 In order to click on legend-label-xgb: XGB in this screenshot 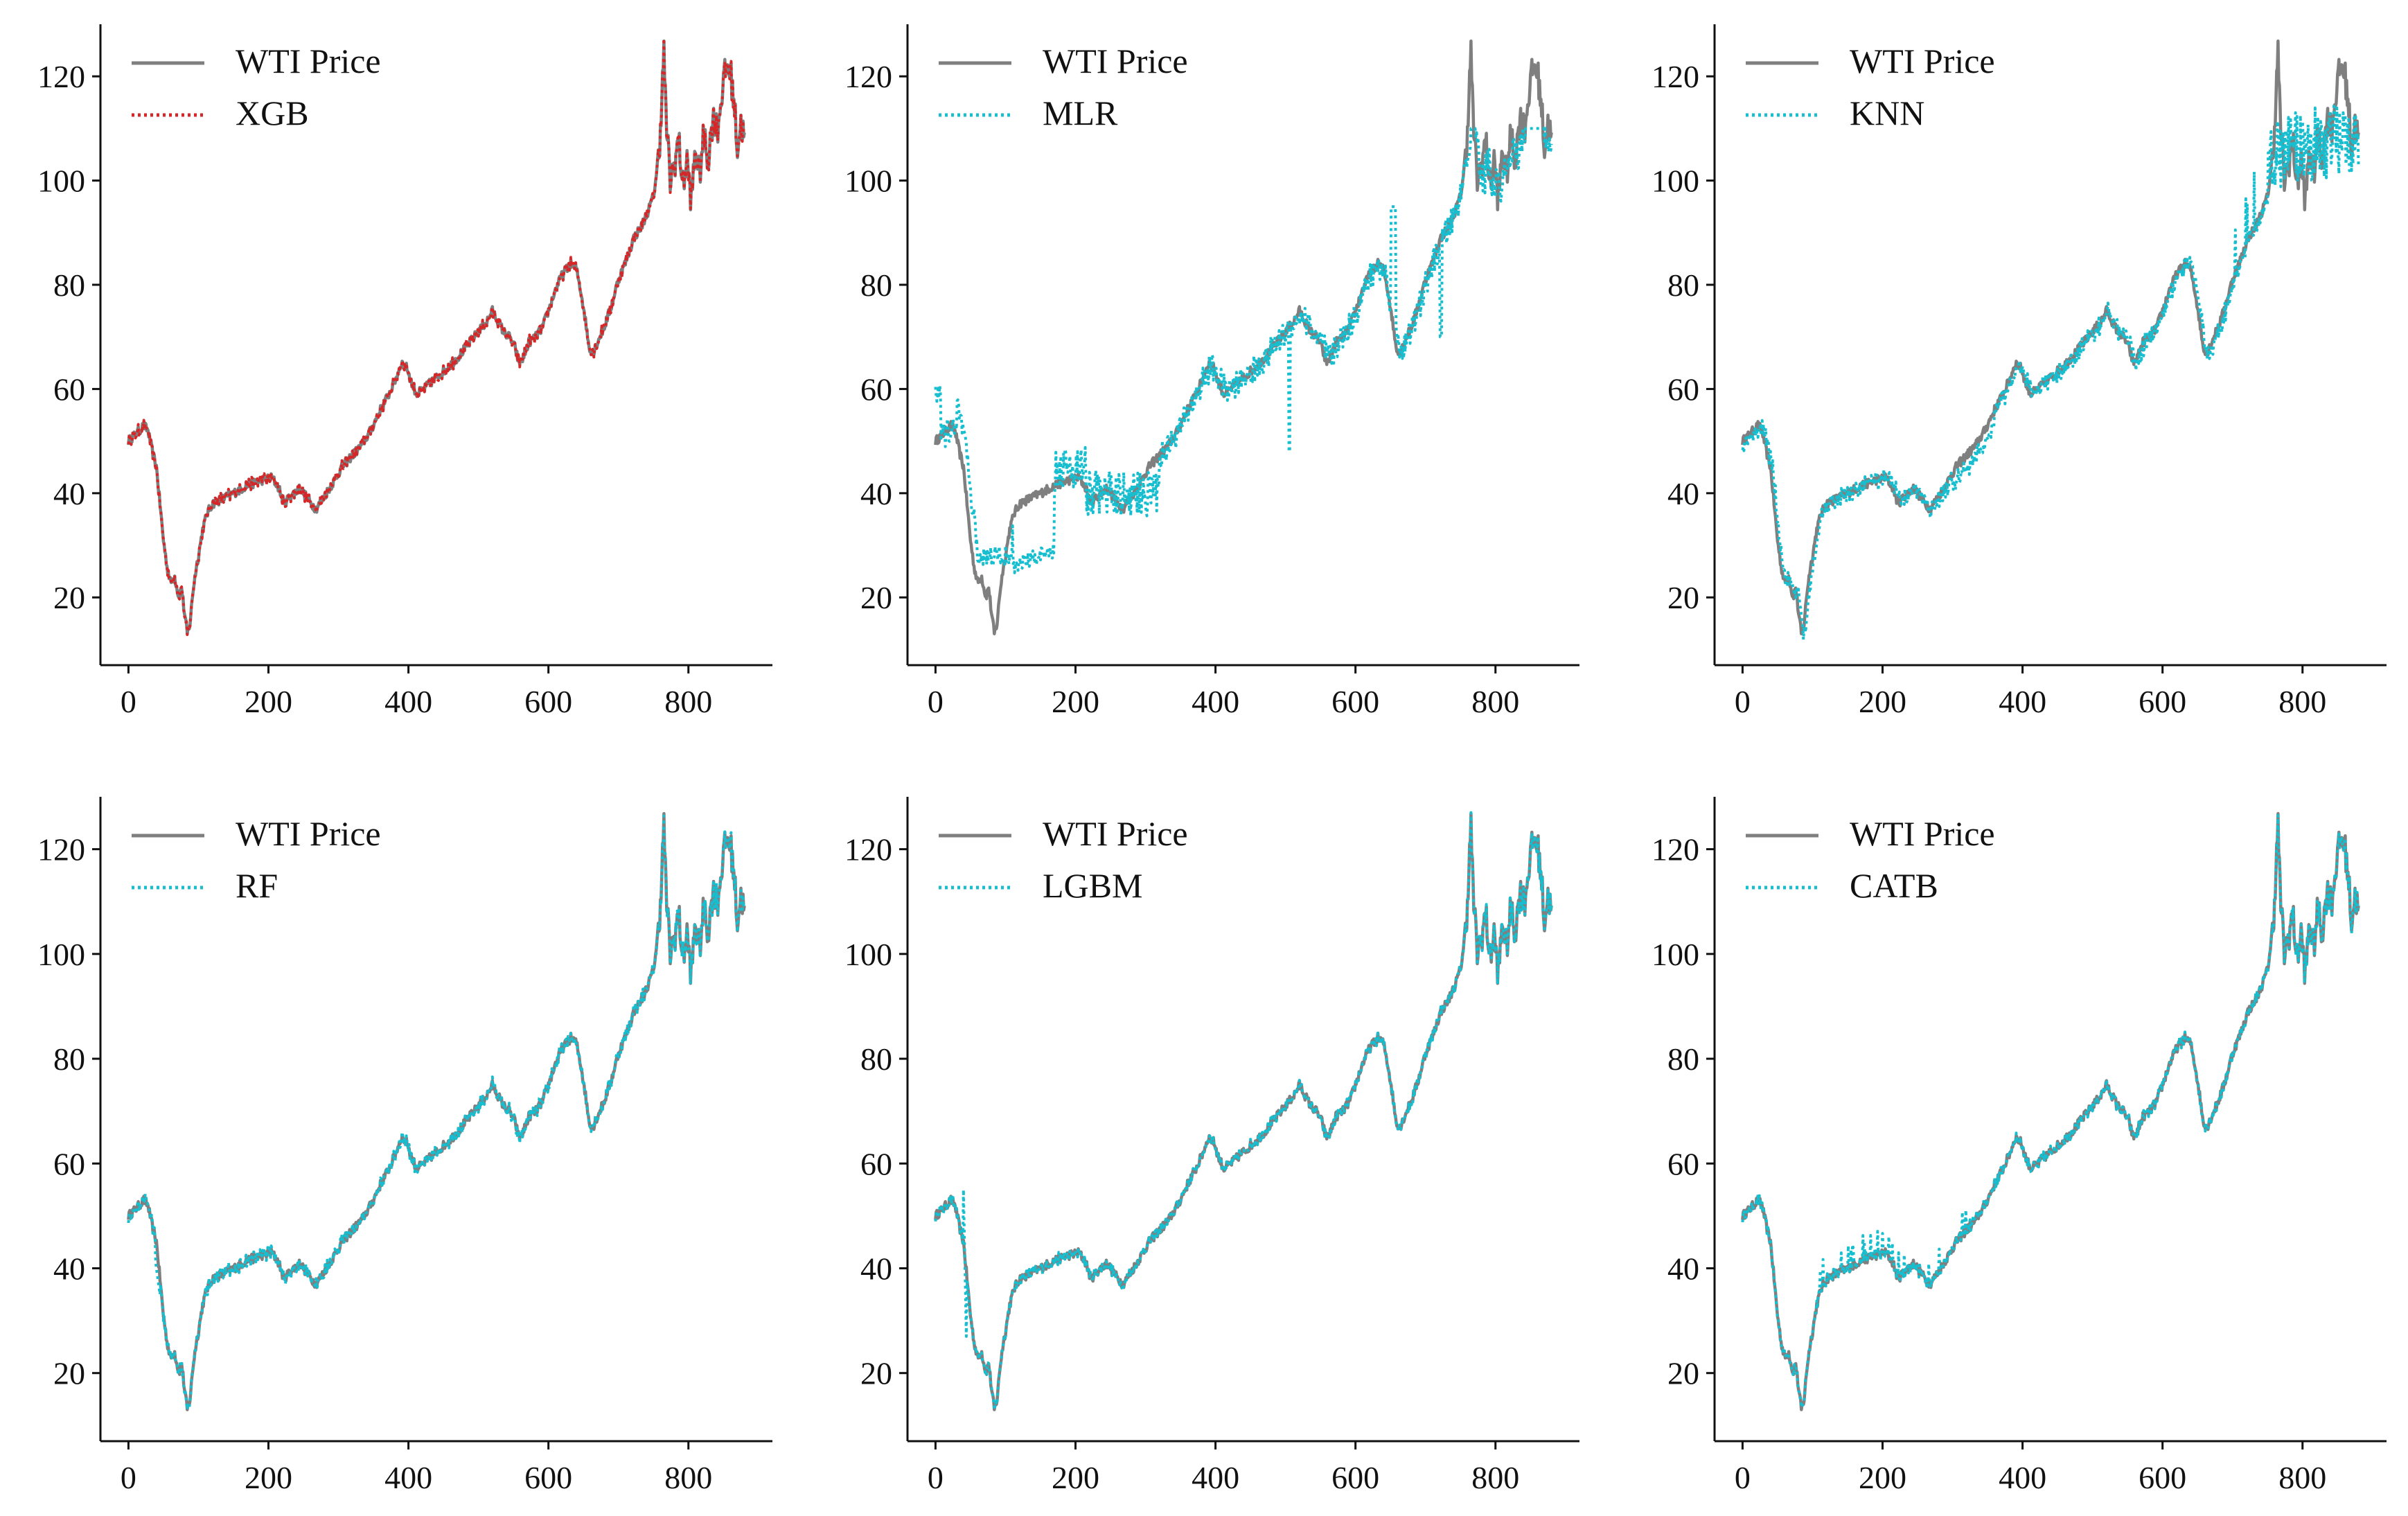, I will do `click(272, 113)`.